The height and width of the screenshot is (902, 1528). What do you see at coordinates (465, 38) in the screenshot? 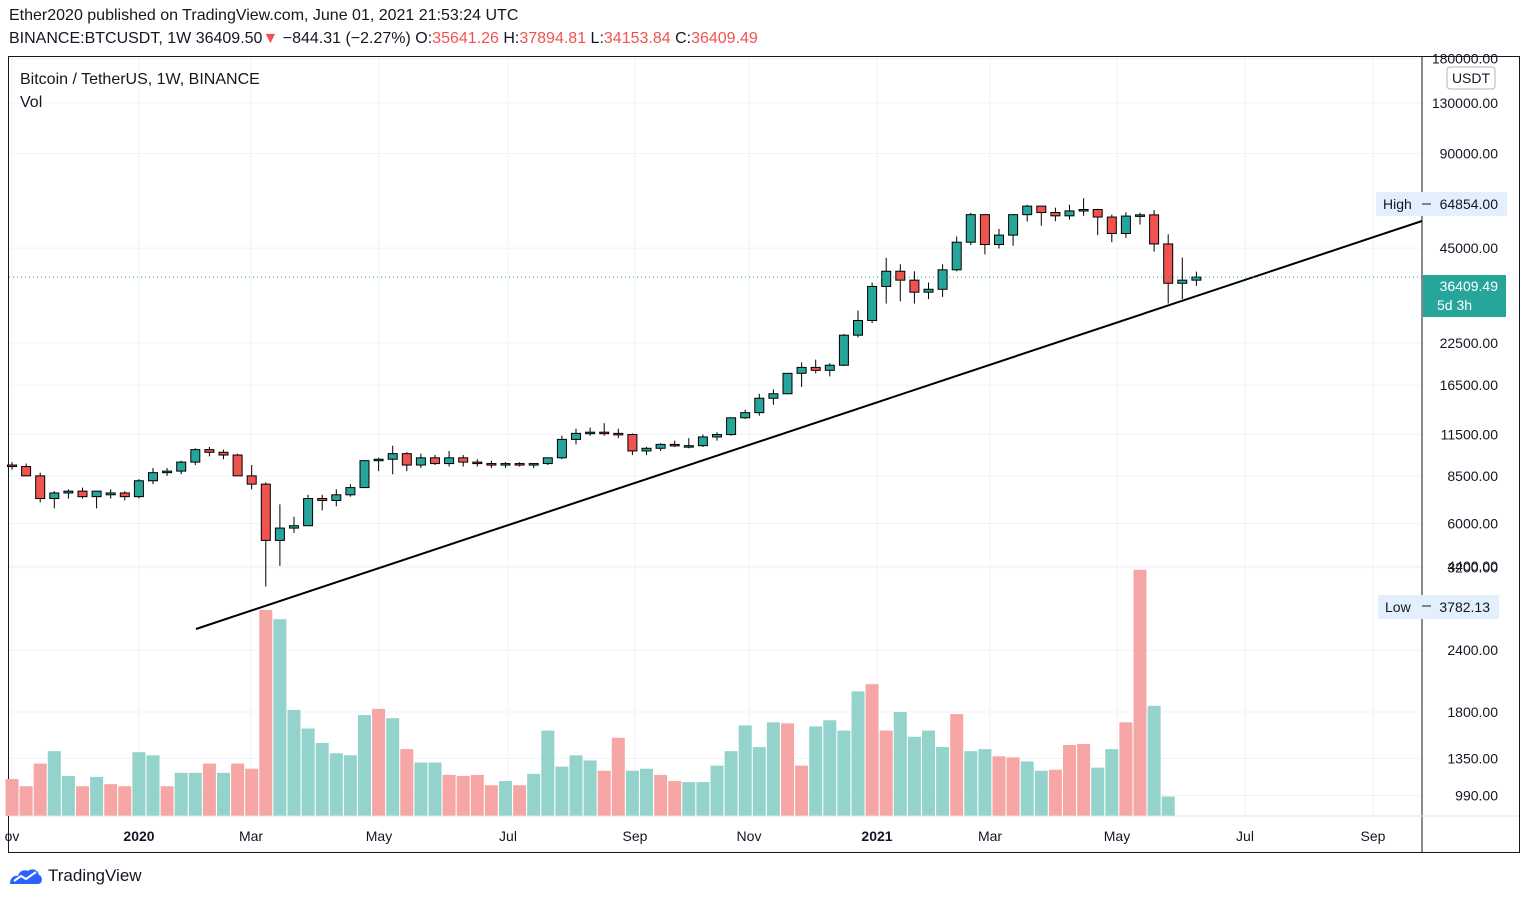
I see `open-value: 35641.26` at bounding box center [465, 38].